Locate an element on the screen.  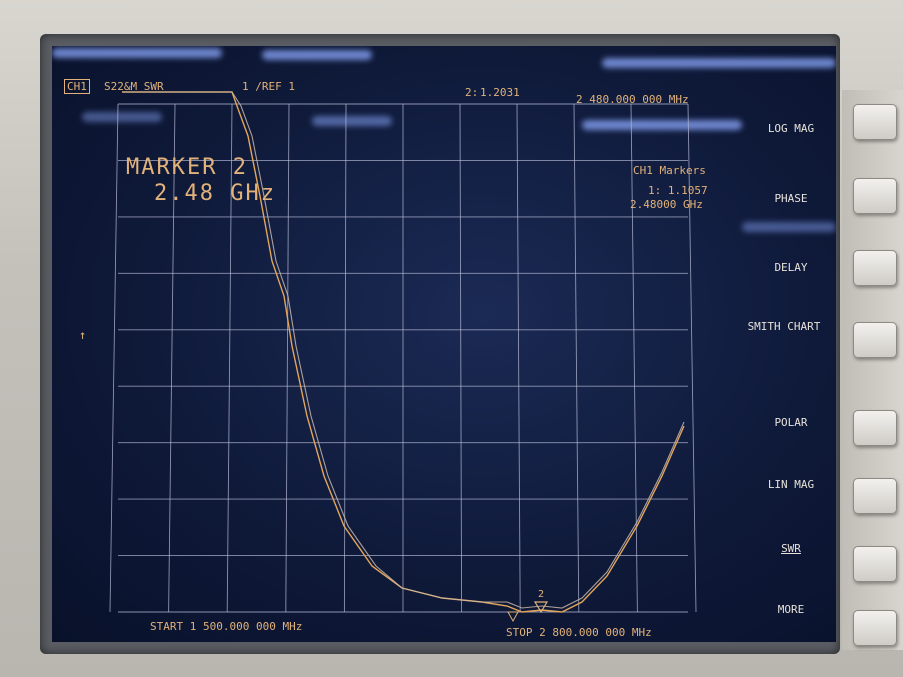
marker-box-line2: 2.48 GHz is located at coordinates (215, 193).